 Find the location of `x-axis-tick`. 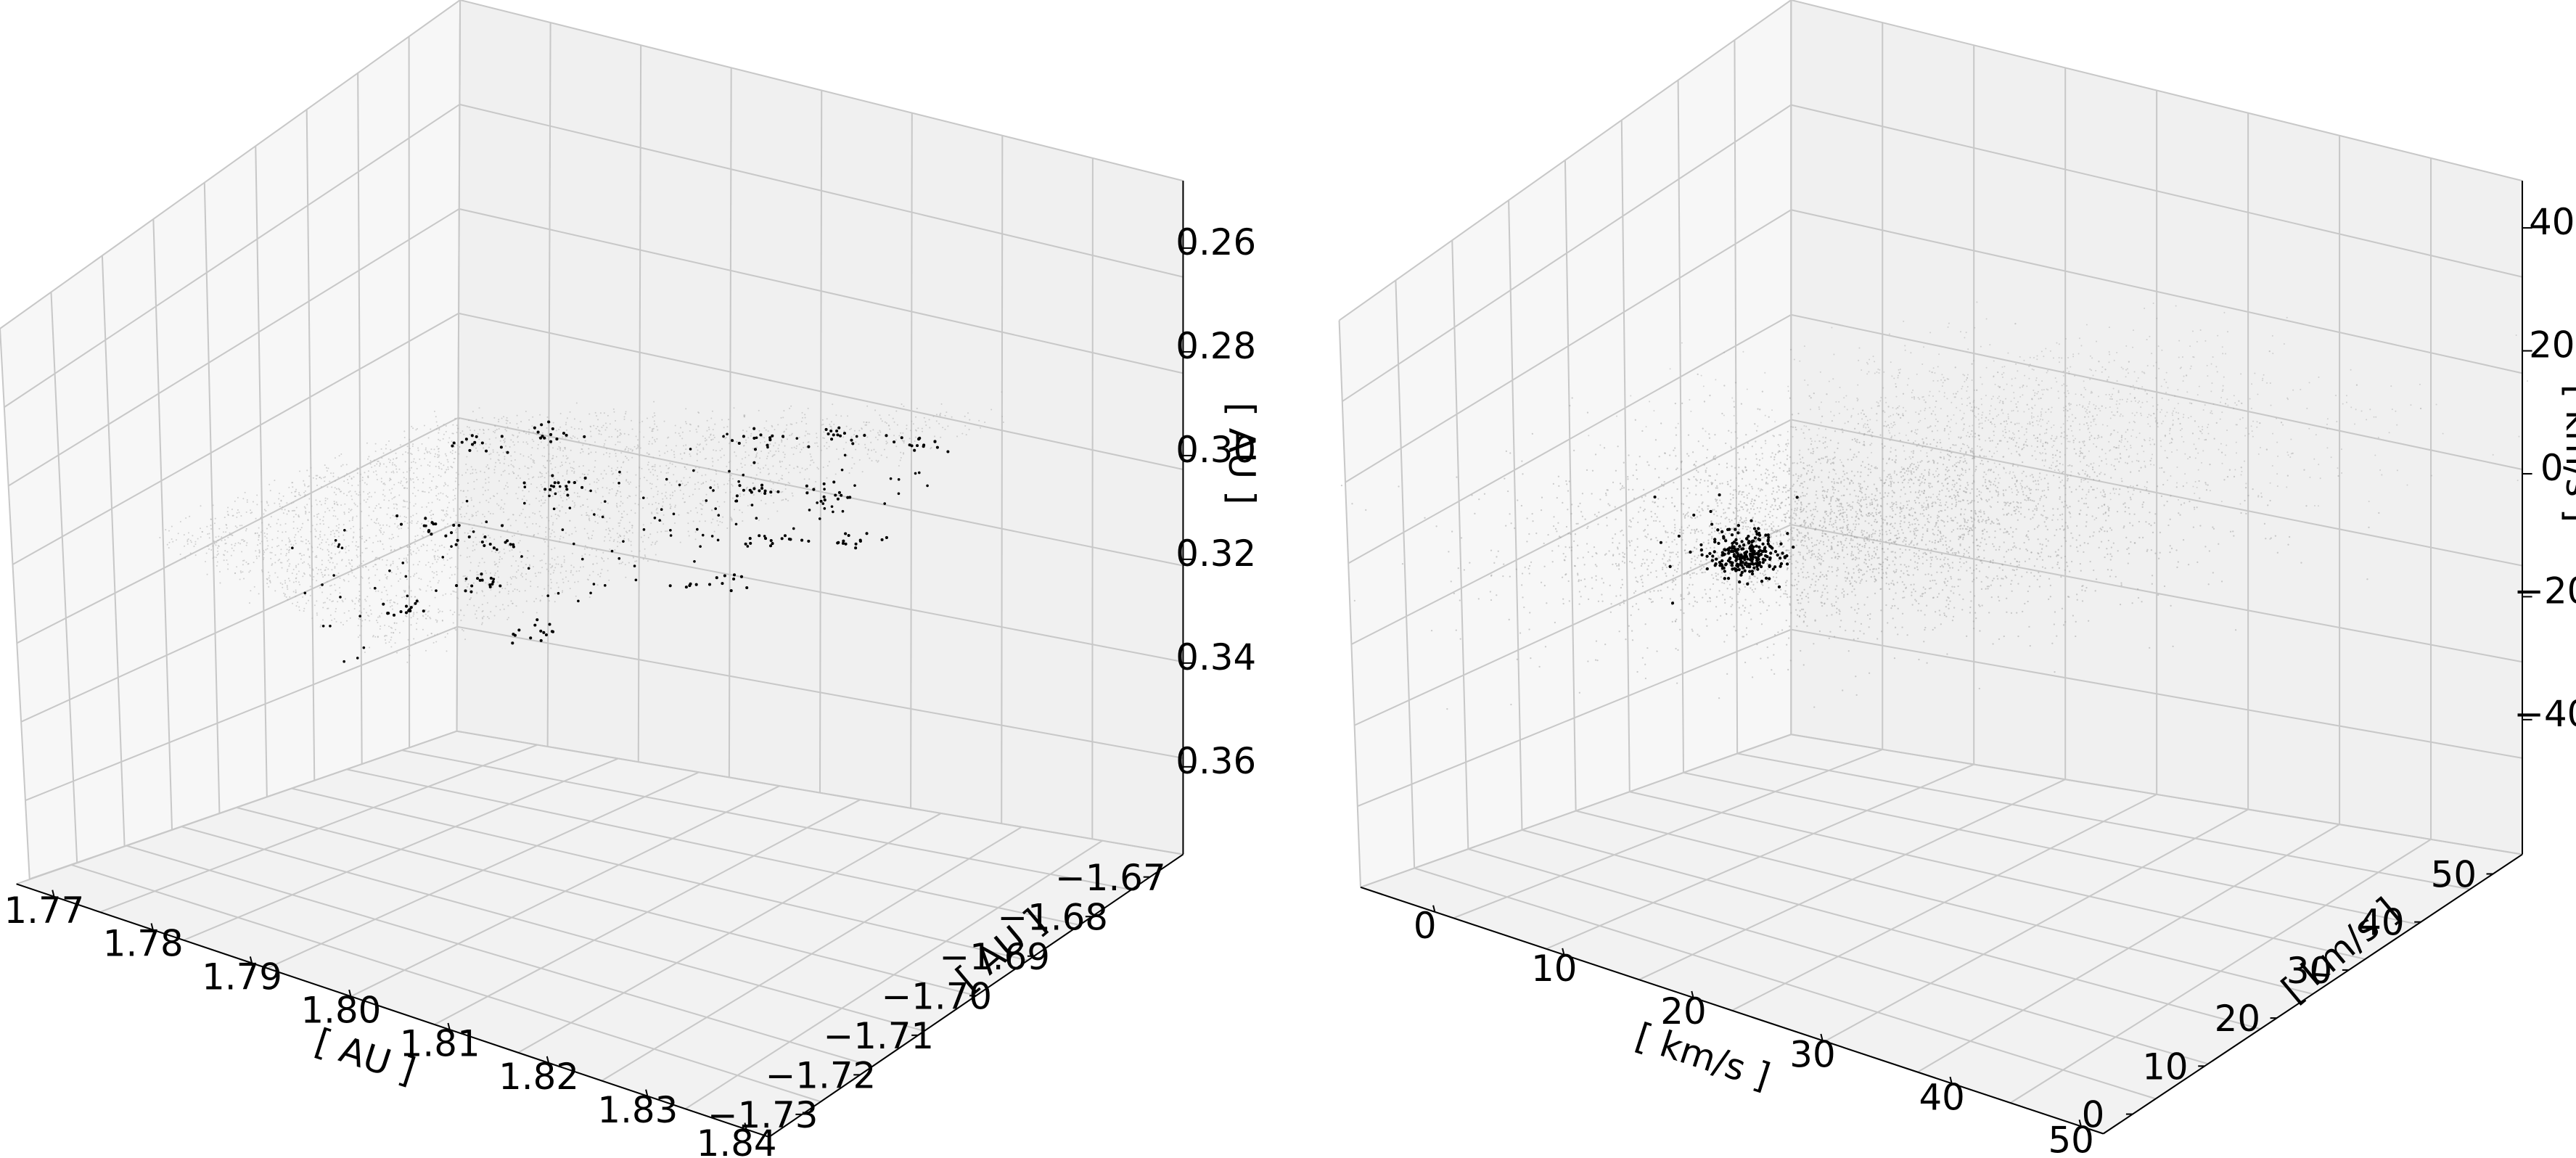

x-axis-tick is located at coordinates (548, 1060).